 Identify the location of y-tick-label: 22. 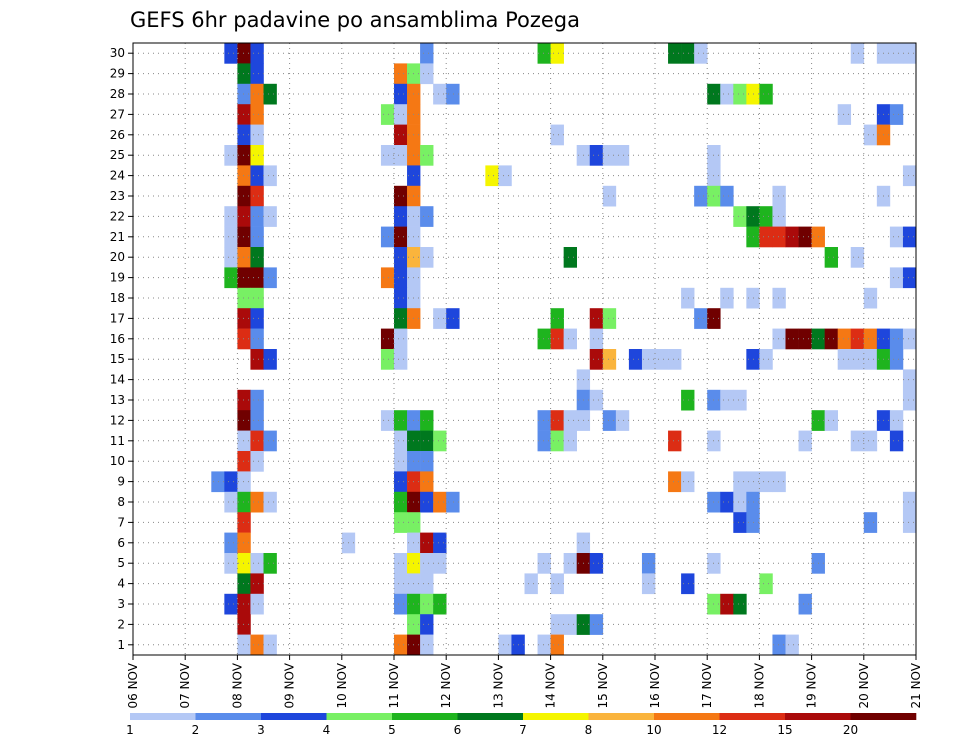
(117, 216).